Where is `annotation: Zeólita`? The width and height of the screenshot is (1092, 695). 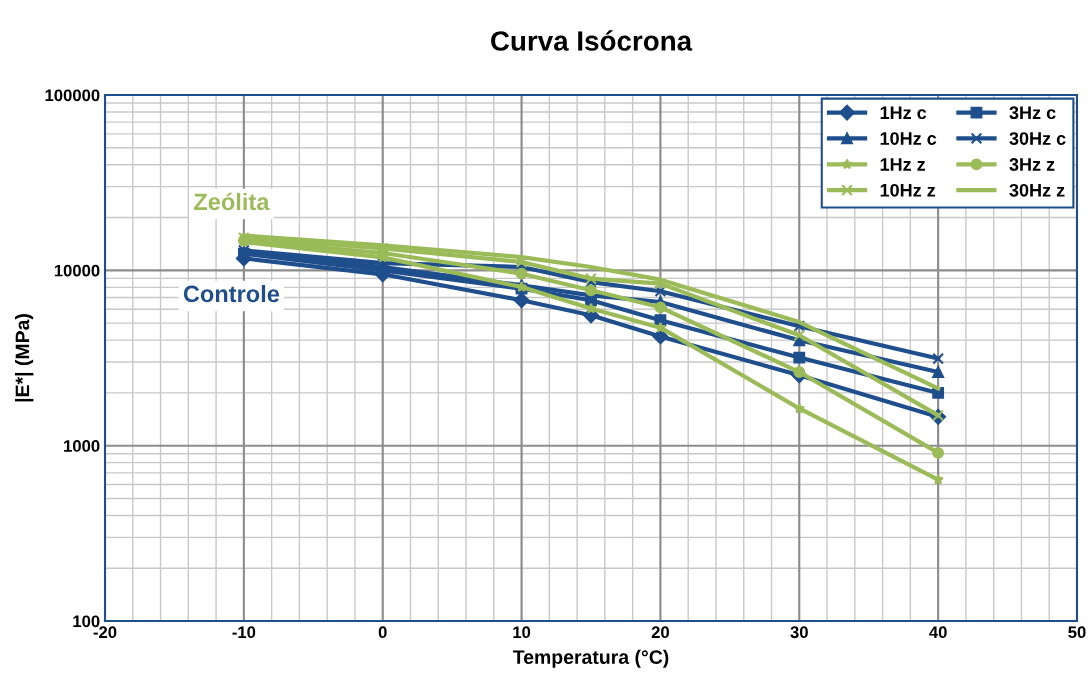 annotation: Zeólita is located at coordinates (232, 201).